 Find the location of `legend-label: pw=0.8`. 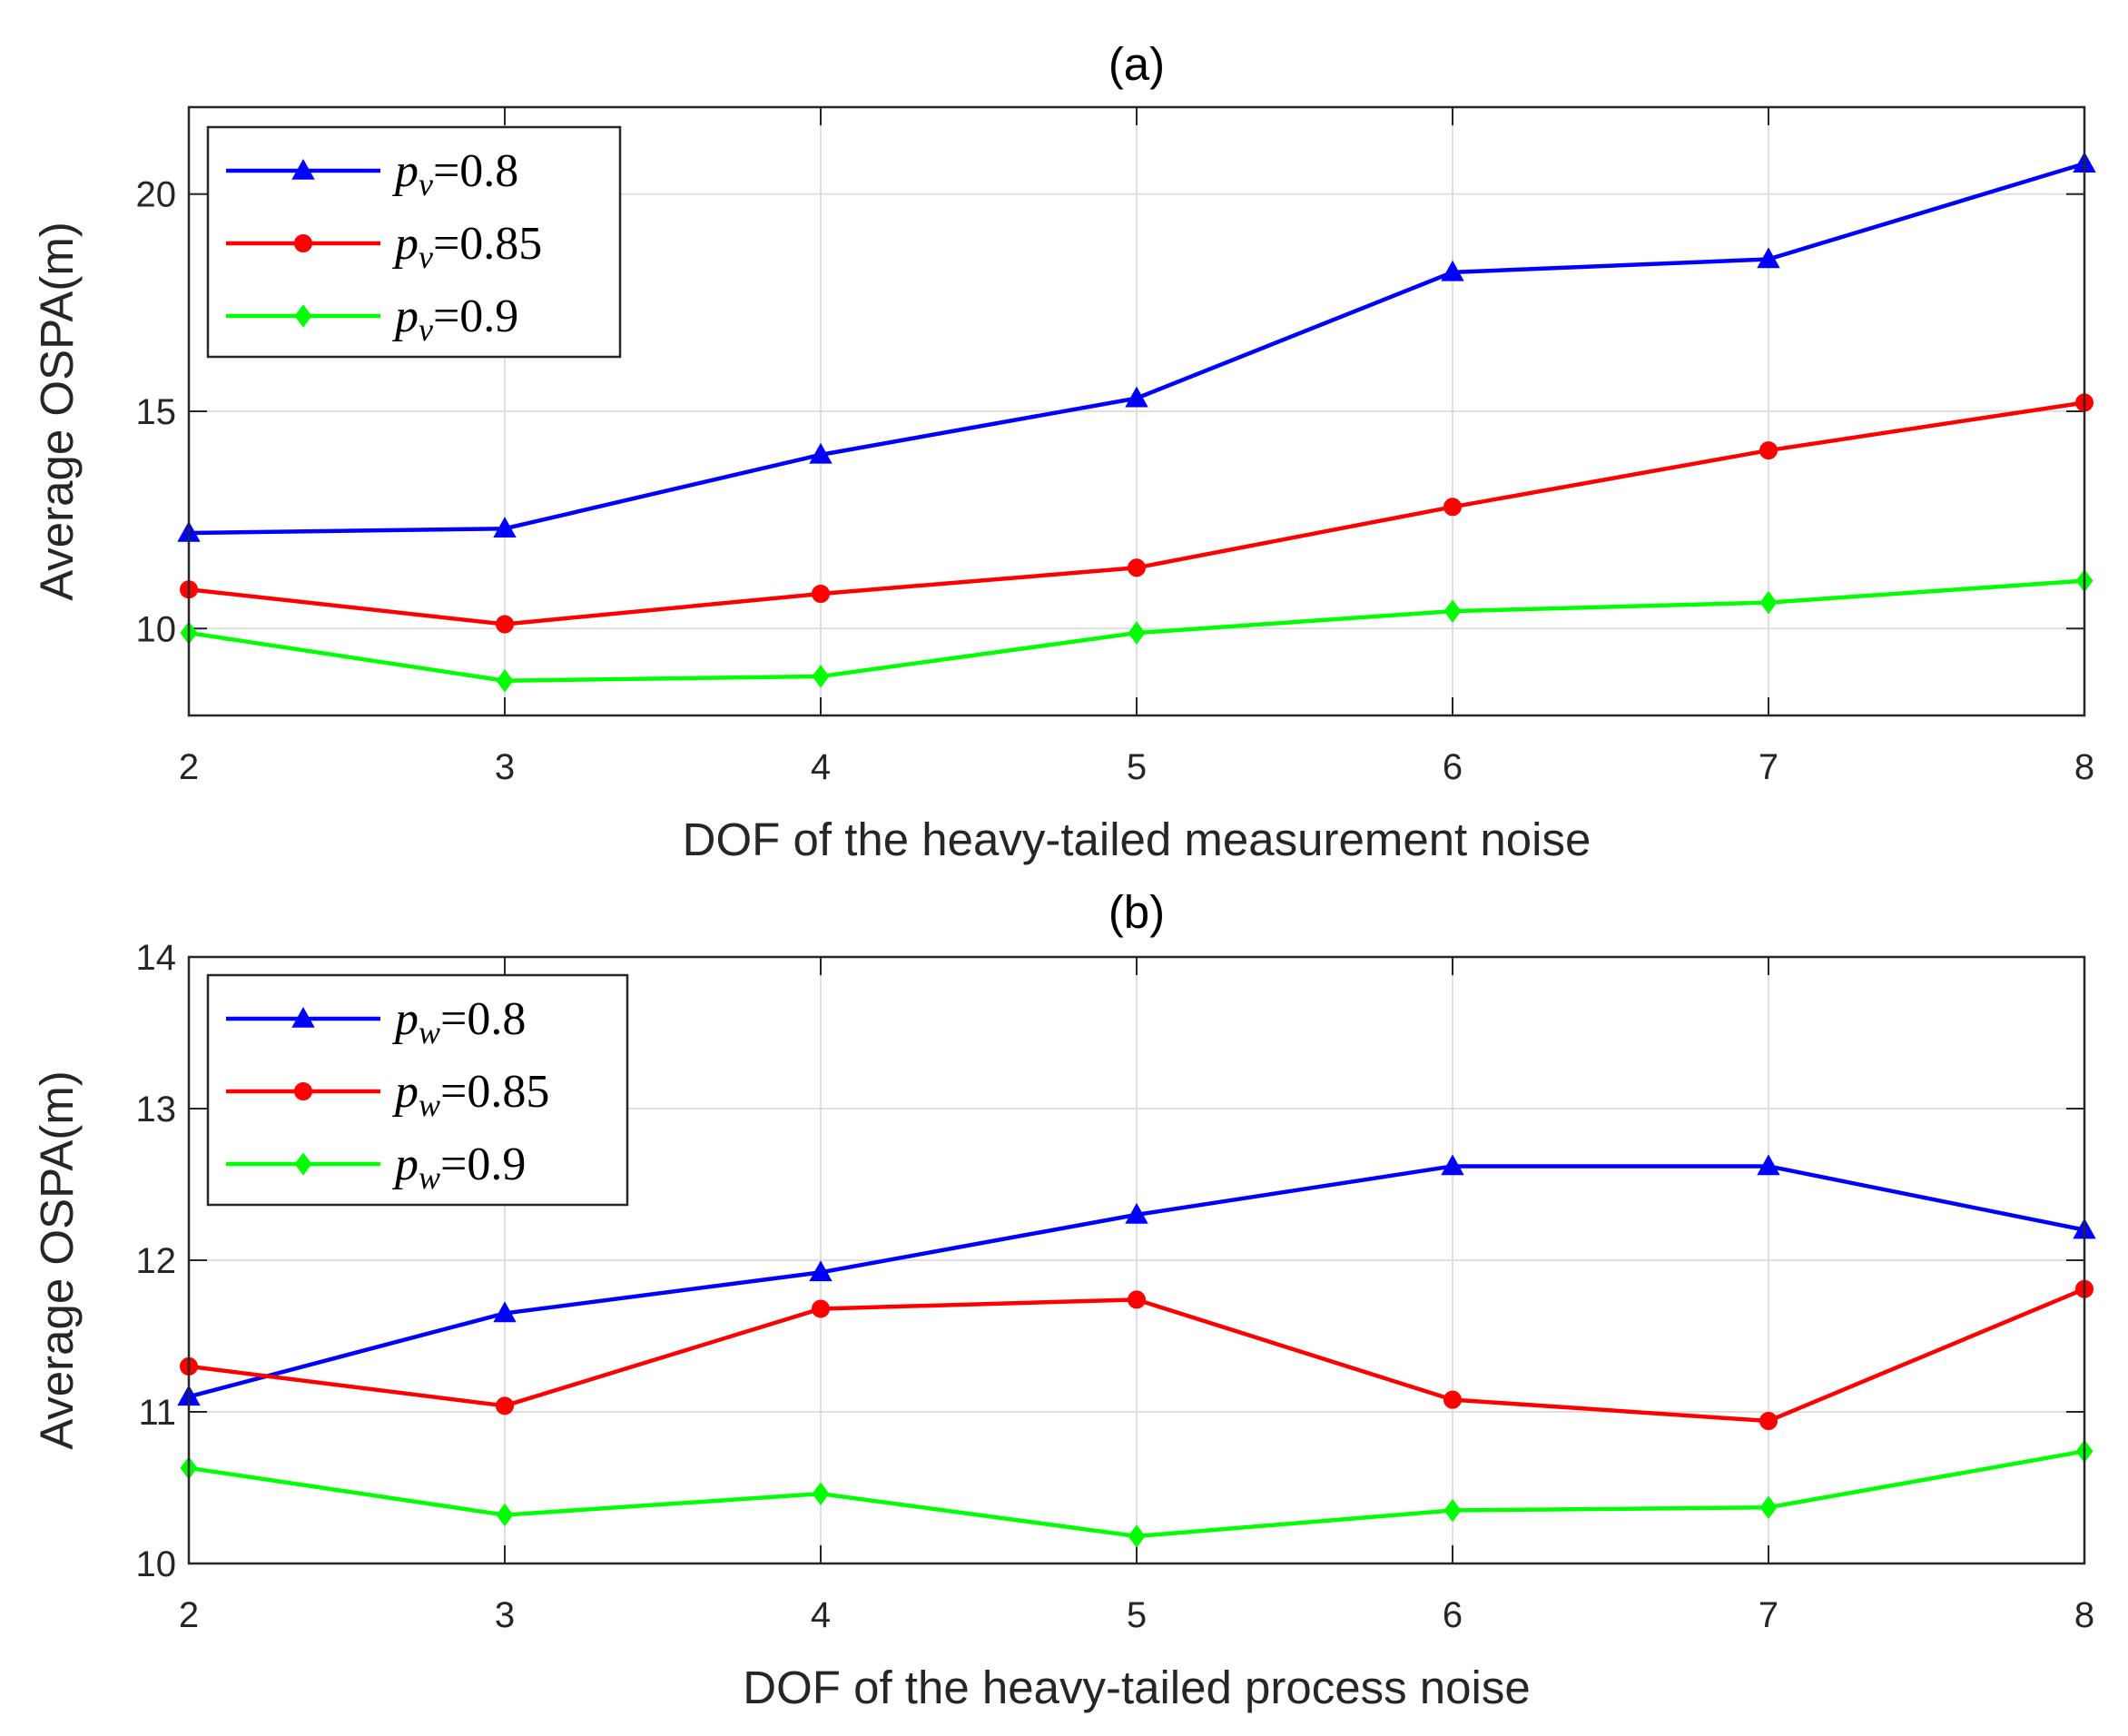

legend-label: pw=0.8 is located at coordinates (458, 1021).